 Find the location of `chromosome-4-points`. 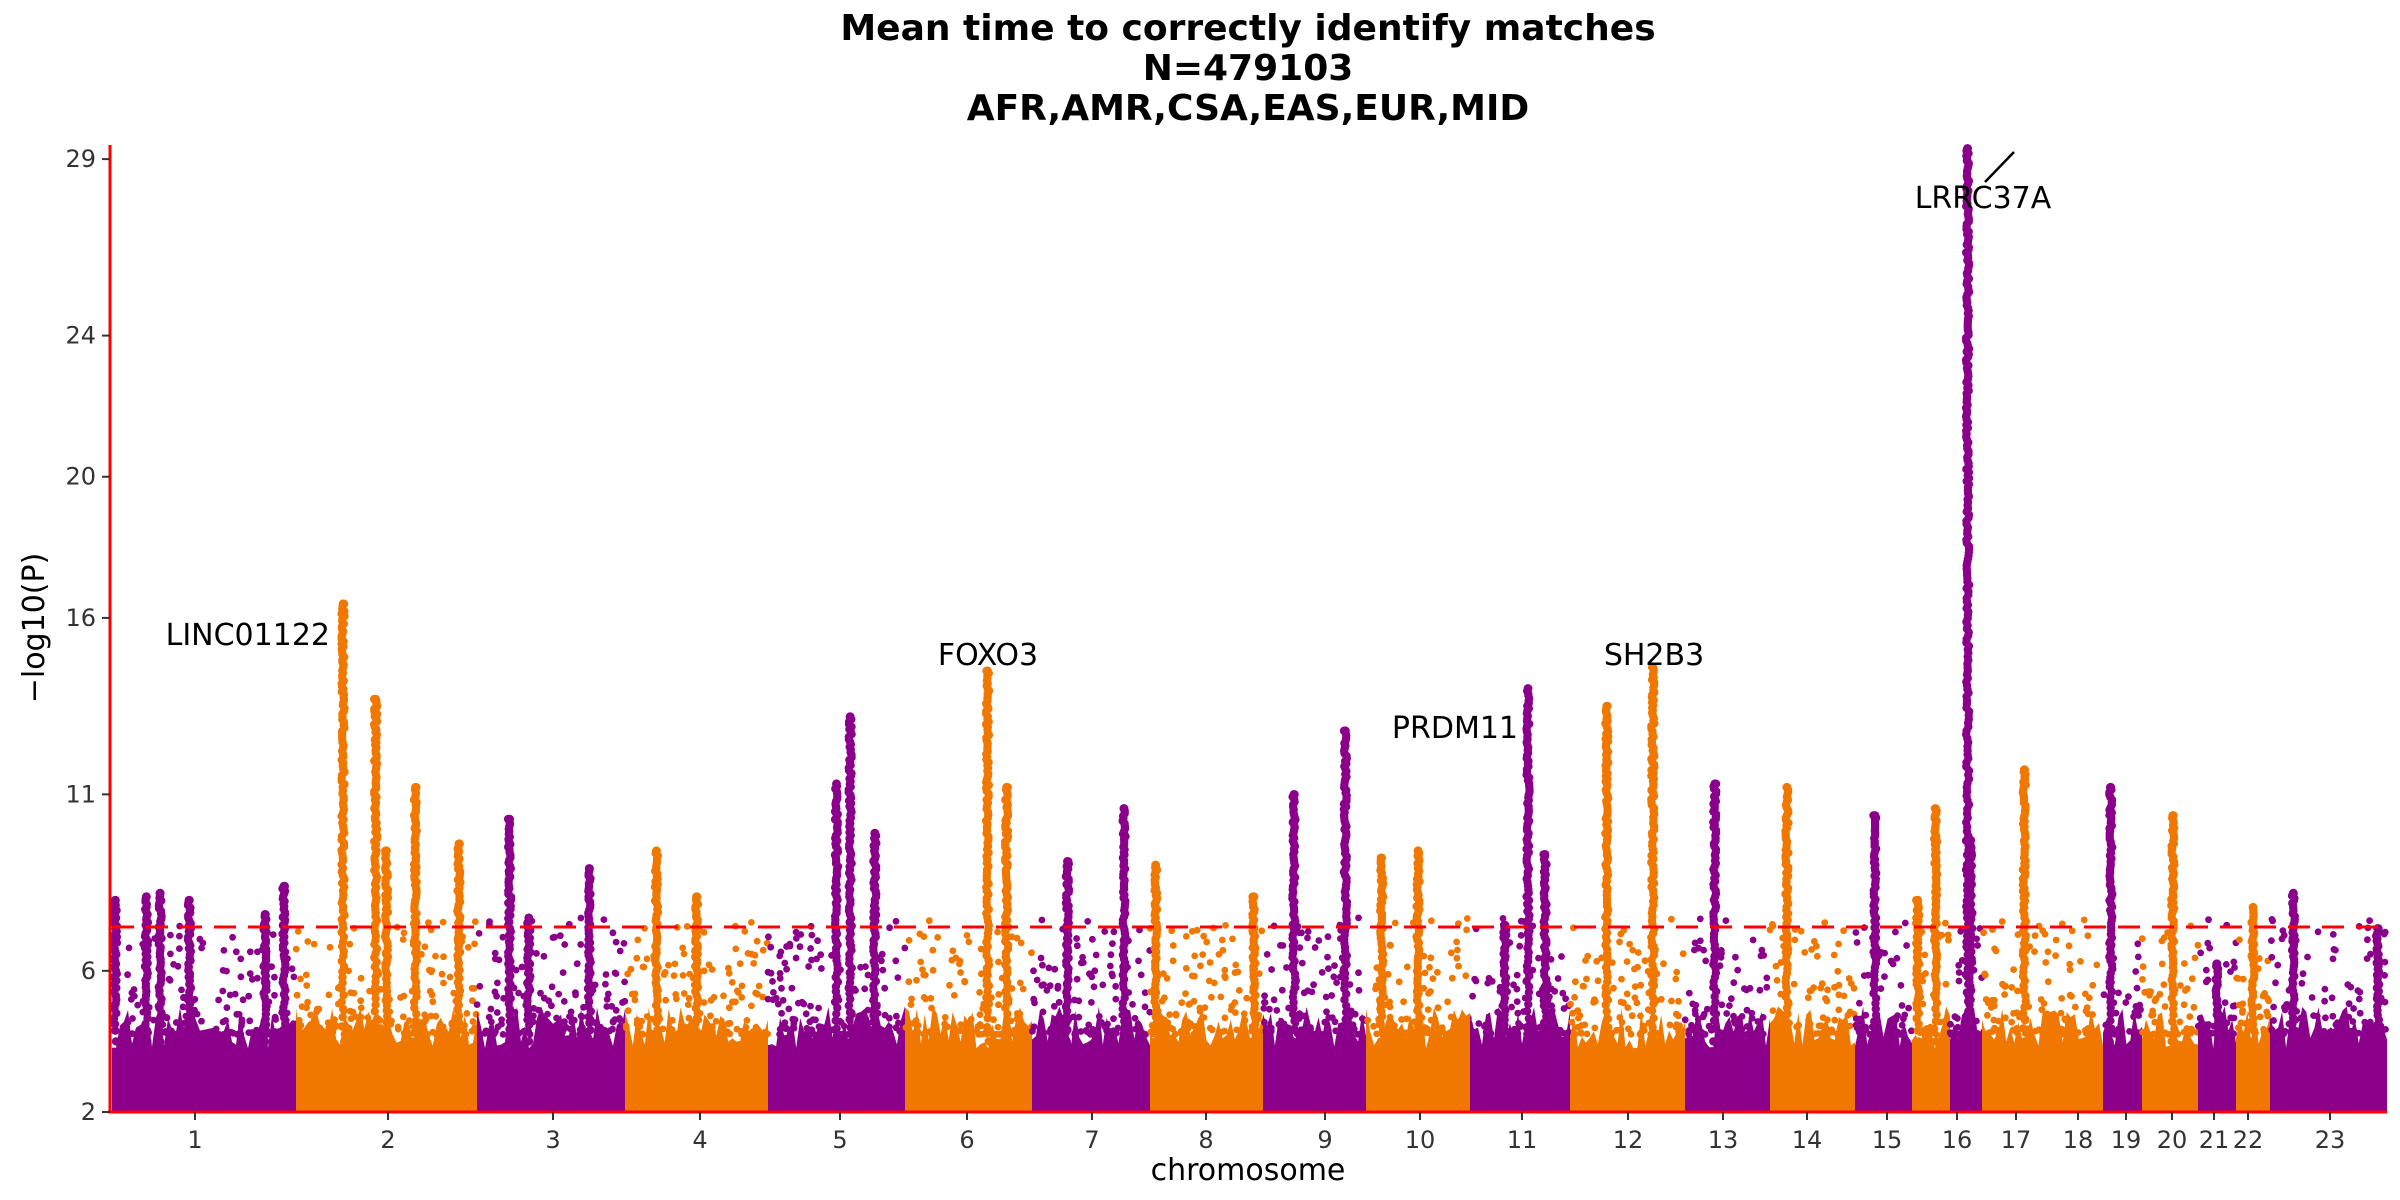

chromosome-4-points is located at coordinates (696, 979).